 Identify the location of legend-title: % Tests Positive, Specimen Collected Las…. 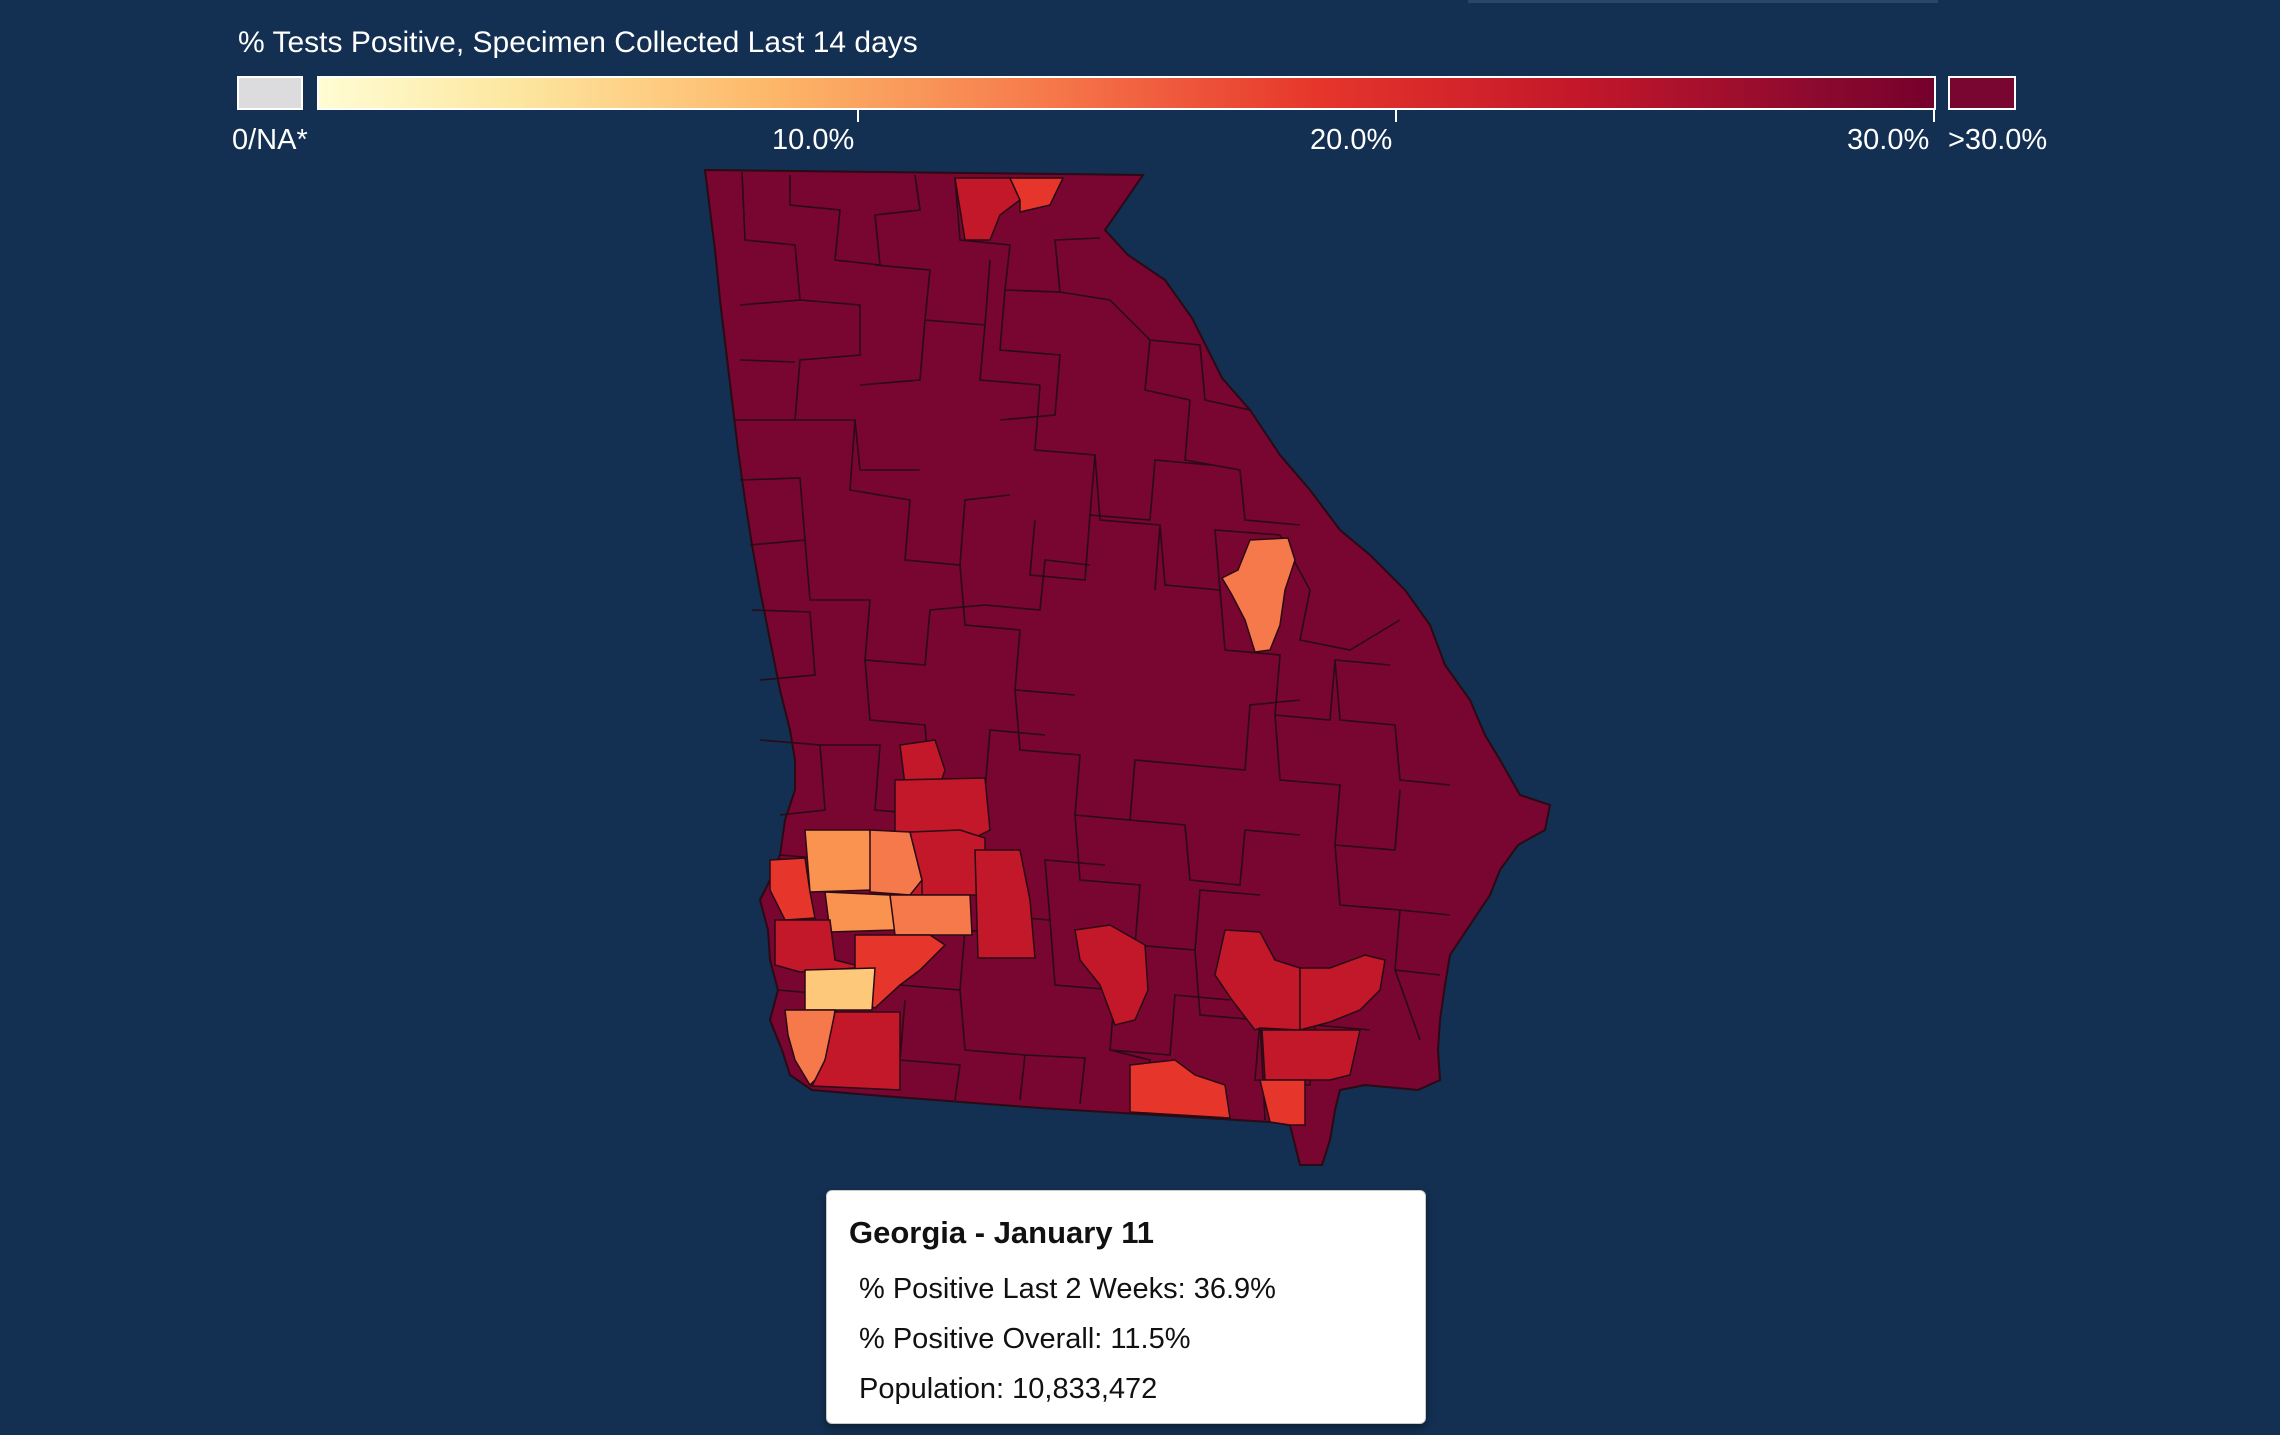
(578, 42).